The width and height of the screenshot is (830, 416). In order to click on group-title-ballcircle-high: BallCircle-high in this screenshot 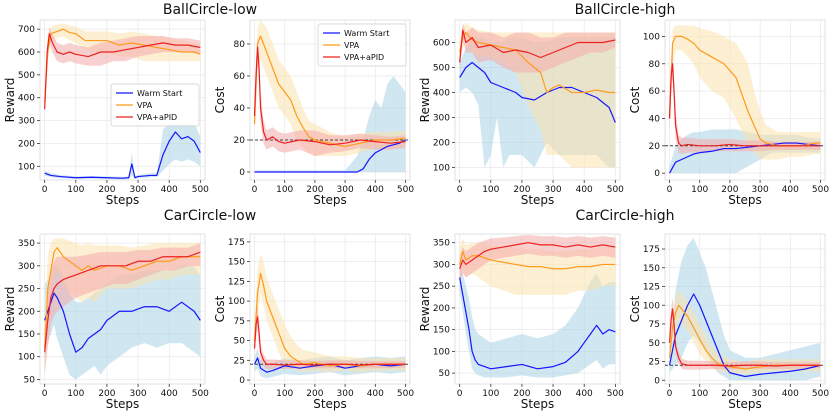, I will do `click(625, 10)`.